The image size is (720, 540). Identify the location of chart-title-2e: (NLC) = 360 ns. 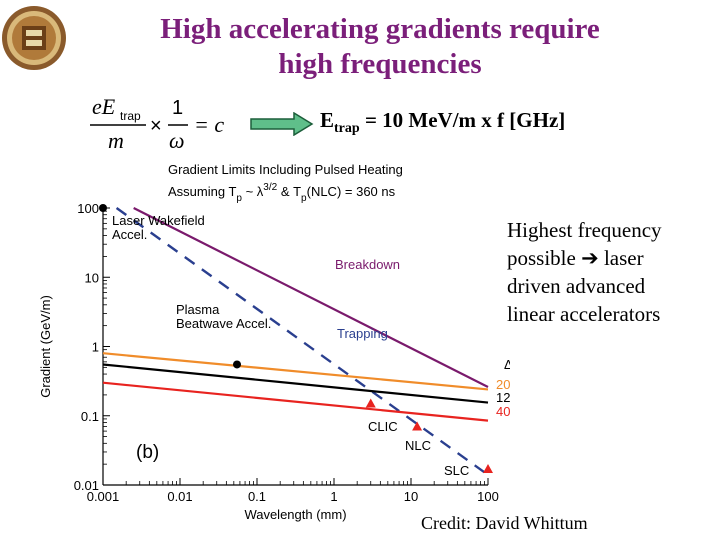
(351, 191).